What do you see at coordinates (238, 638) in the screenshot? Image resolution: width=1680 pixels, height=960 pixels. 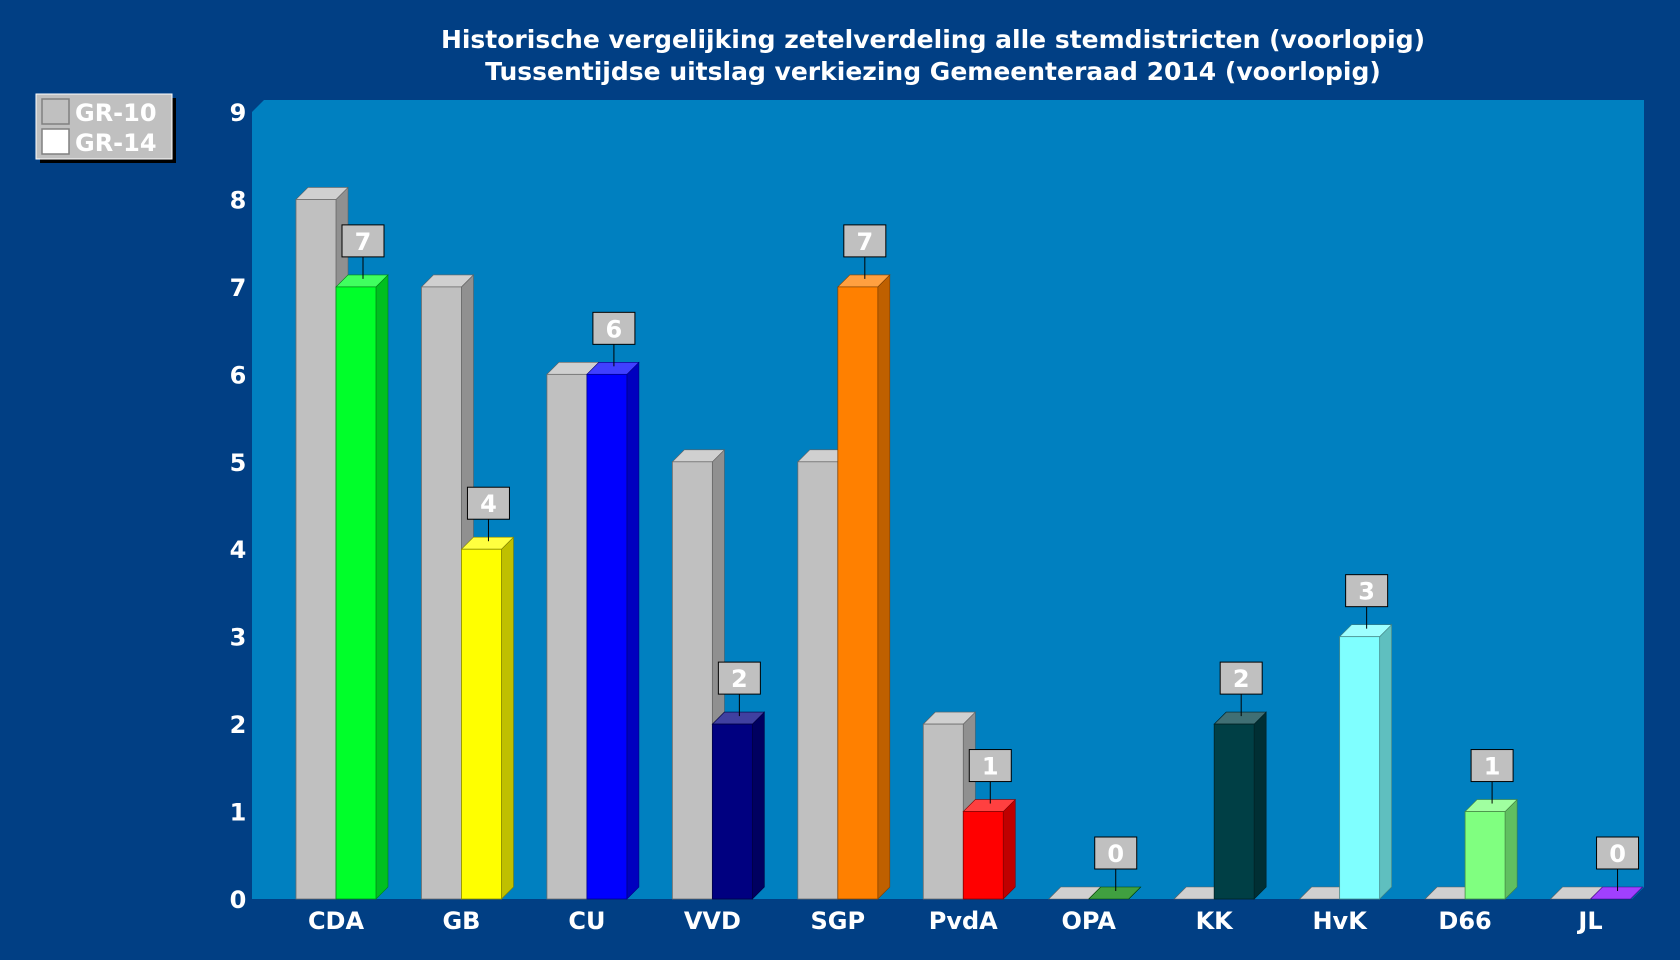 I see `y-tick-label: 3` at bounding box center [238, 638].